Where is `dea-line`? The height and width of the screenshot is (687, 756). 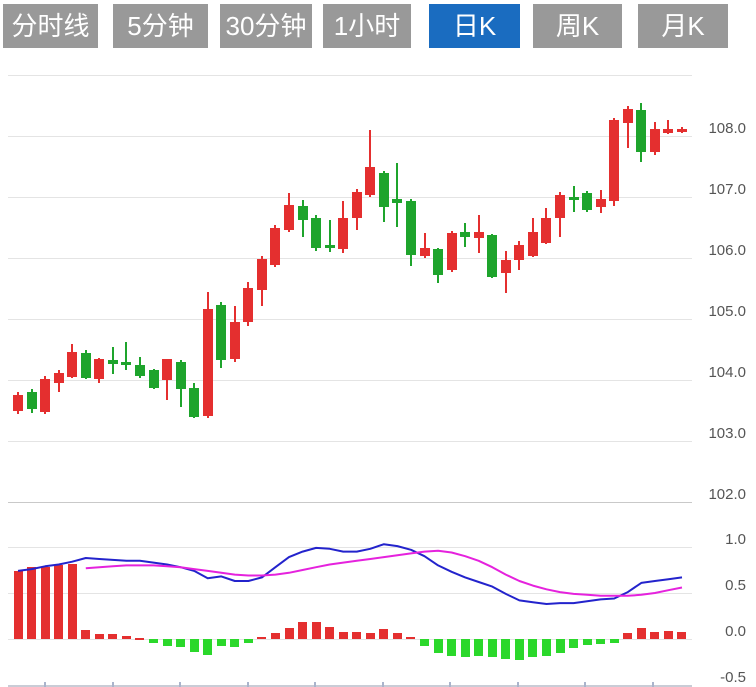
dea-line is located at coordinates (384, 573).